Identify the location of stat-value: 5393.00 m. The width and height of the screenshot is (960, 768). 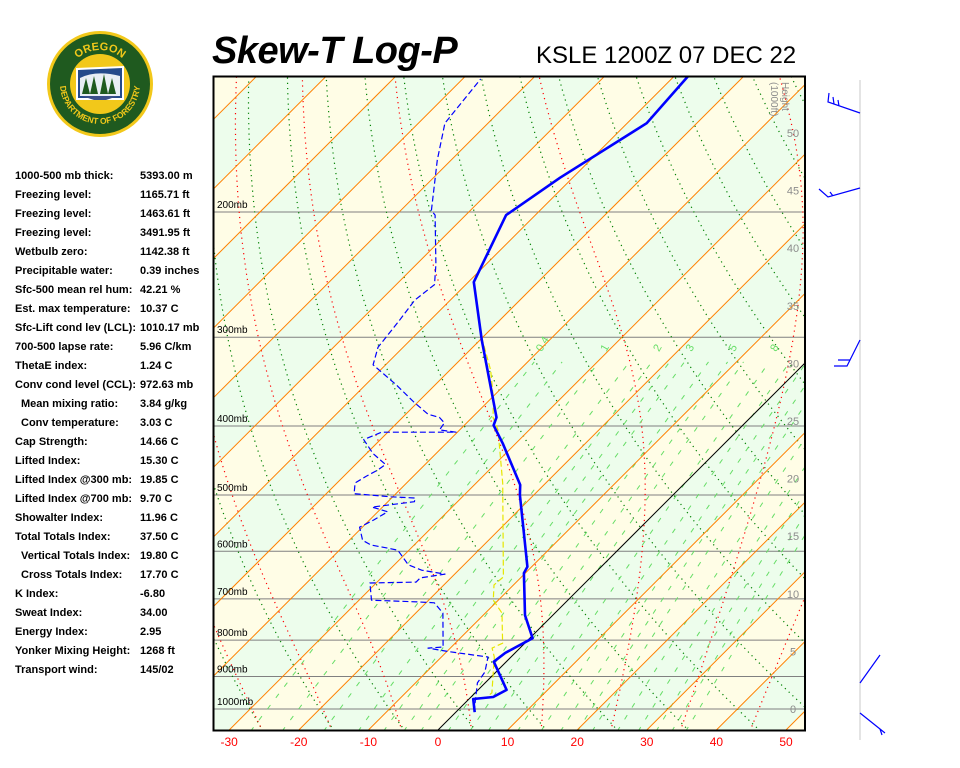
(166, 176).